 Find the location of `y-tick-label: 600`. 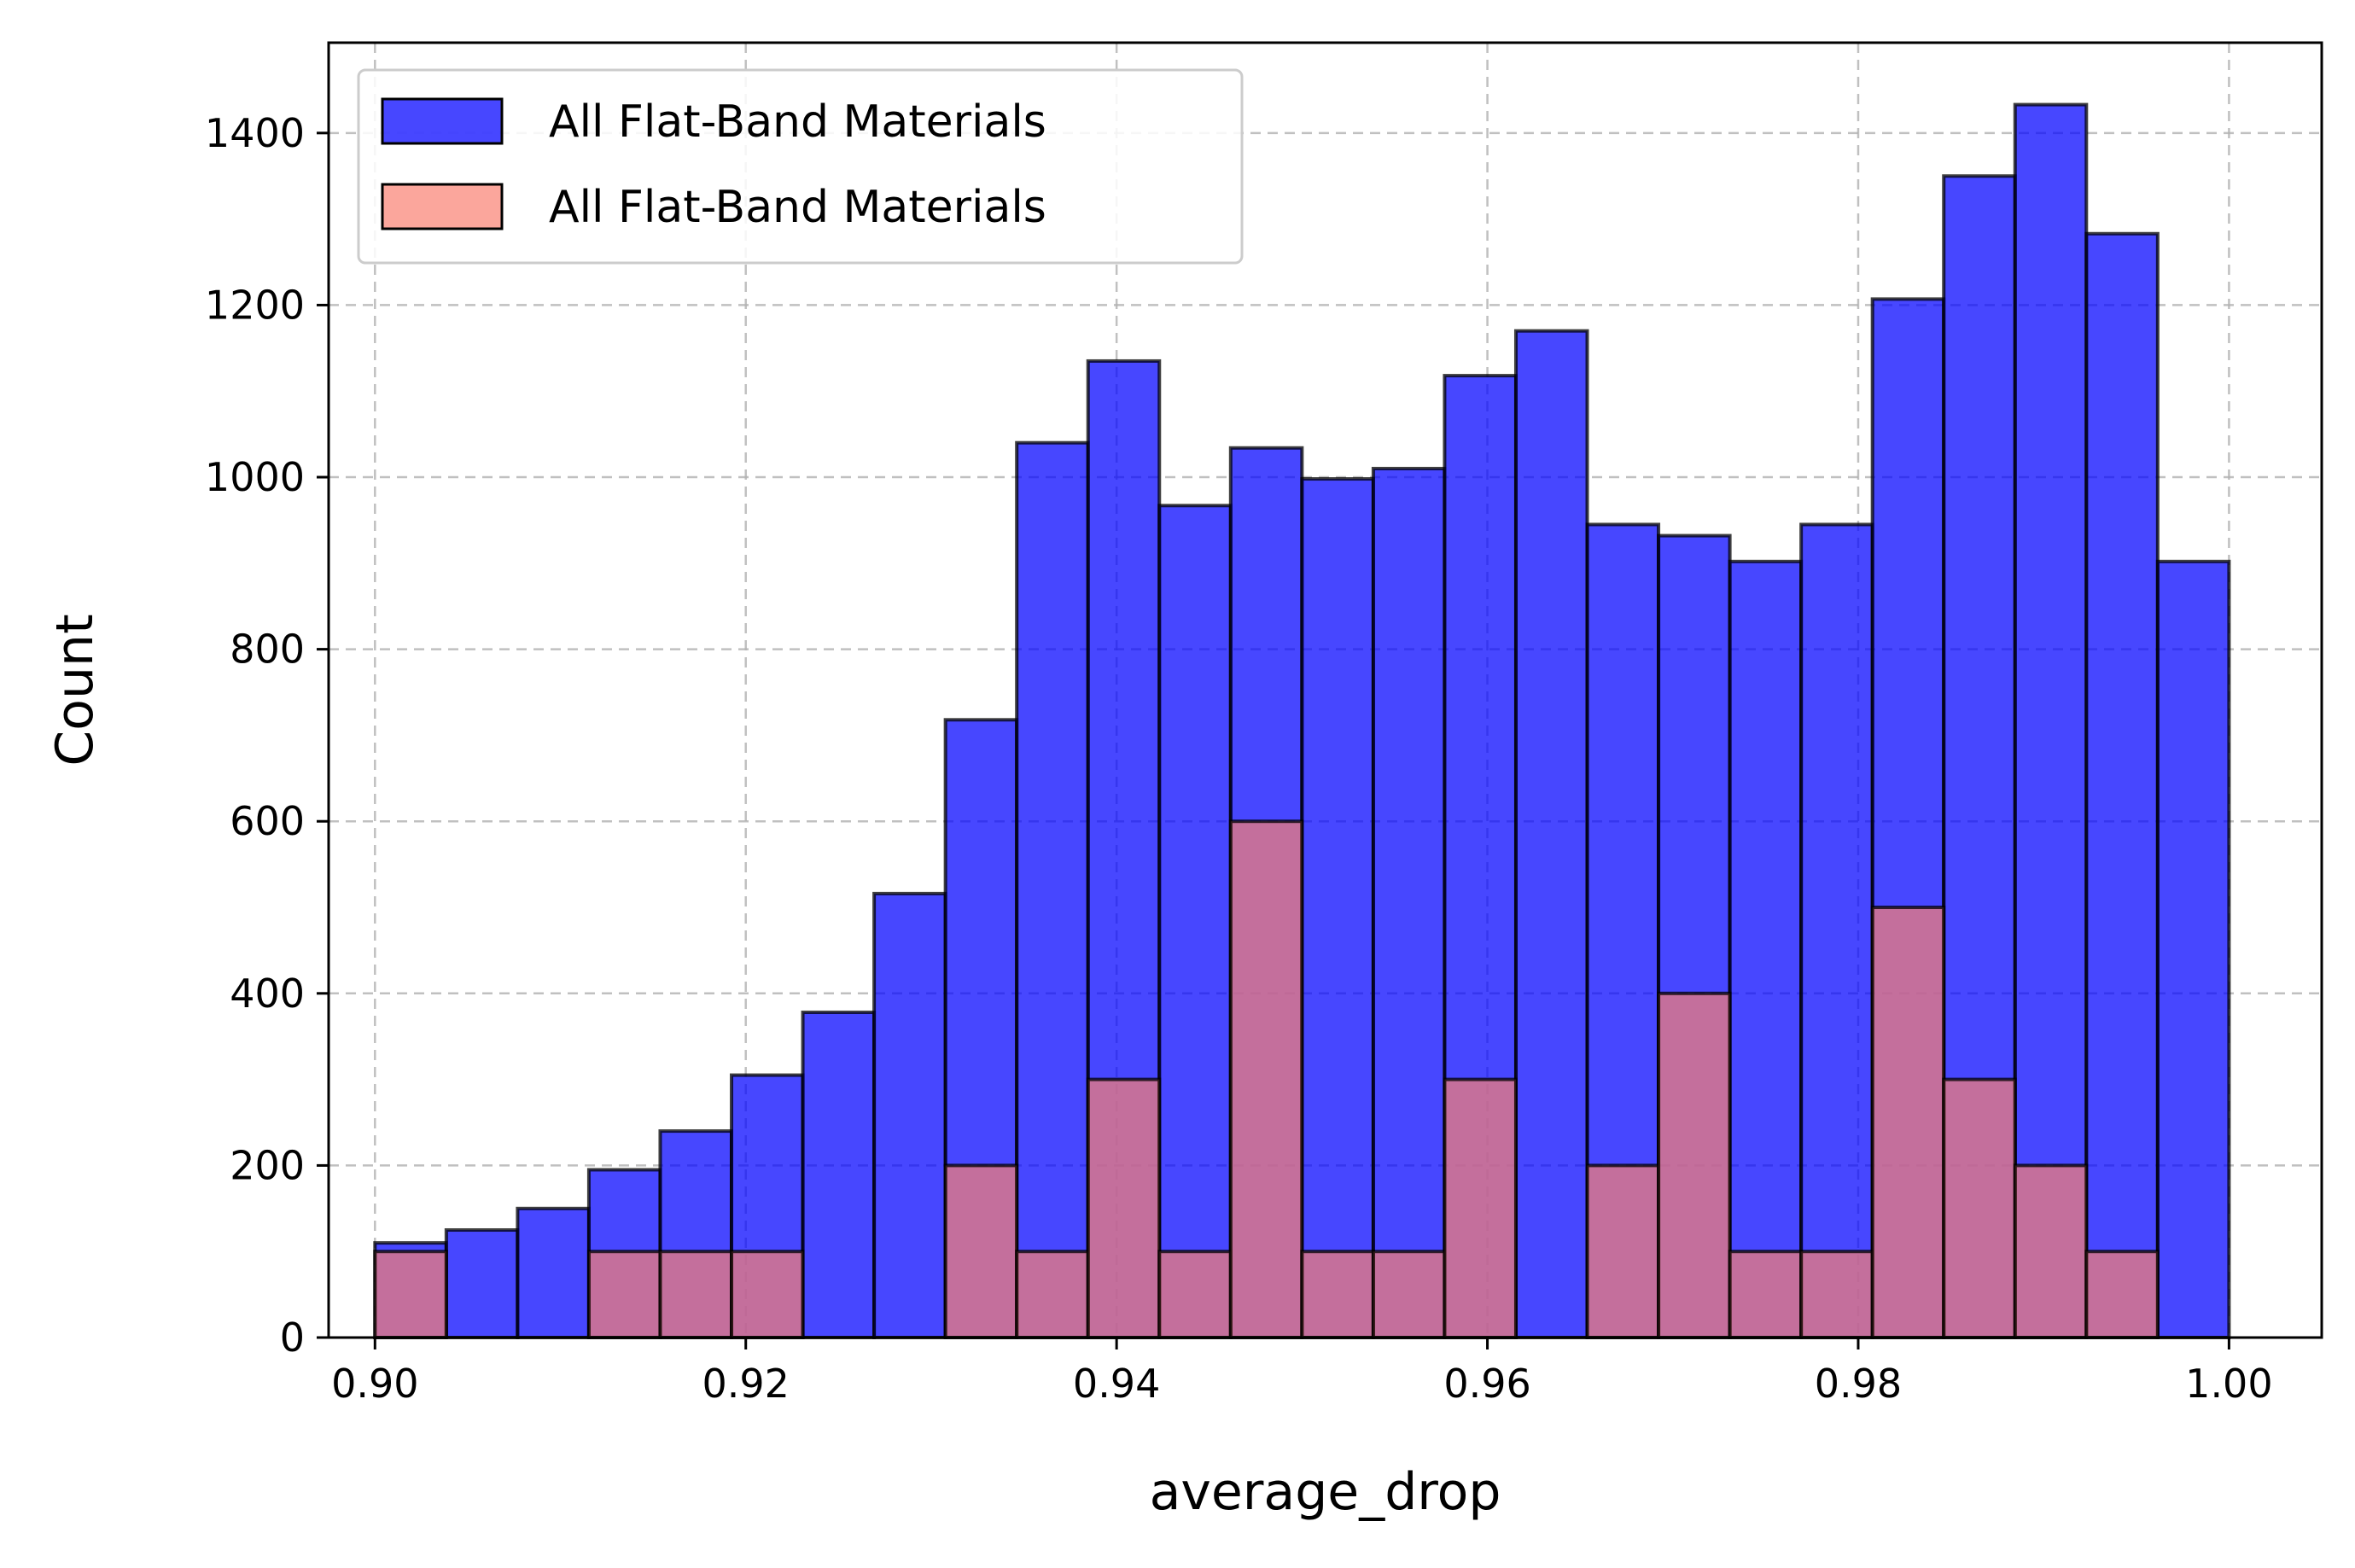

y-tick-label: 600 is located at coordinates (267, 821).